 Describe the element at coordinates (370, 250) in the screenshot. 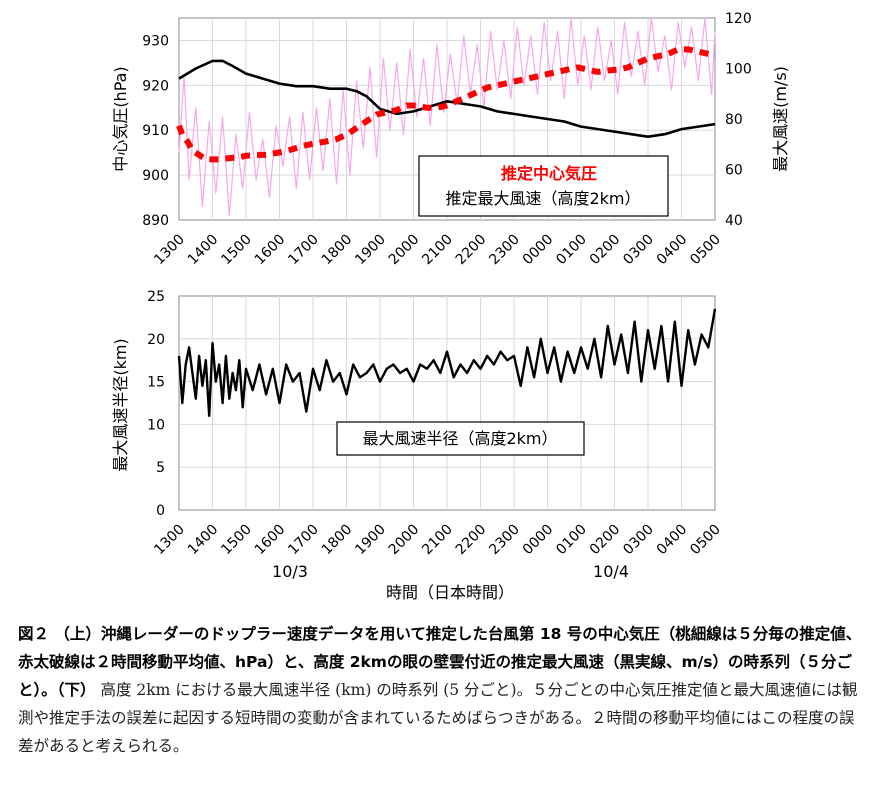

I see `chart-top-x-tick-6: 1900` at that location.